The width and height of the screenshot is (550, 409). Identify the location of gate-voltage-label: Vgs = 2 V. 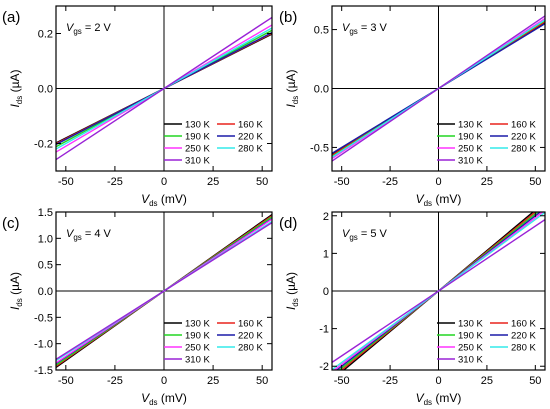
(89, 29).